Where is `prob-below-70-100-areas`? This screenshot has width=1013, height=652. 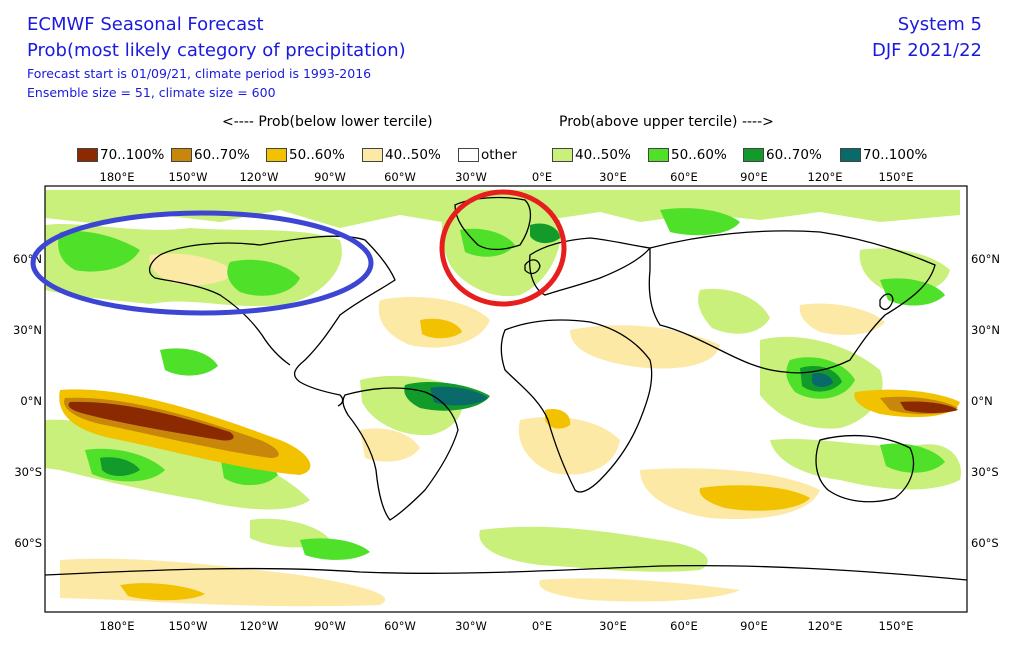 prob-below-70-100-areas is located at coordinates (513, 421).